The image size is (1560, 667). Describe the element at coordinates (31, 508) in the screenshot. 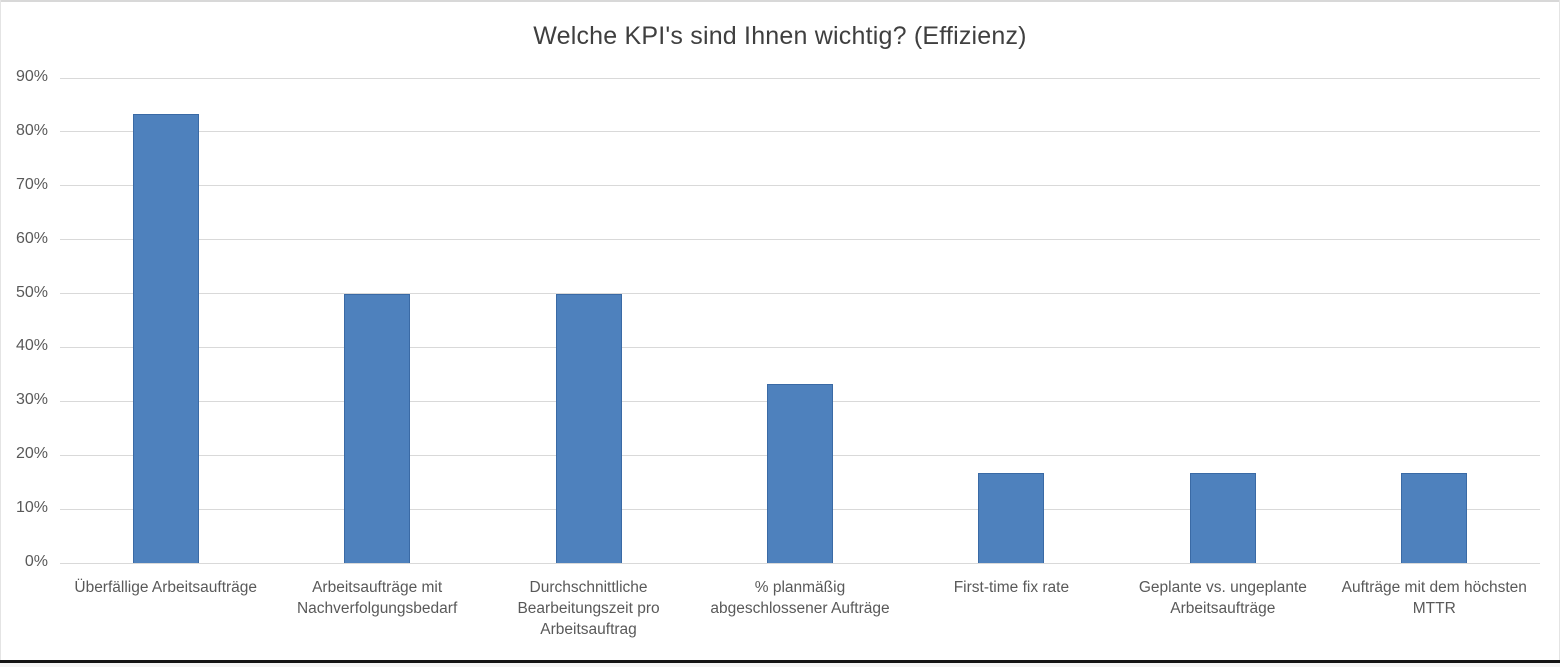

I see `y-axis-tick-label: 10%` at that location.